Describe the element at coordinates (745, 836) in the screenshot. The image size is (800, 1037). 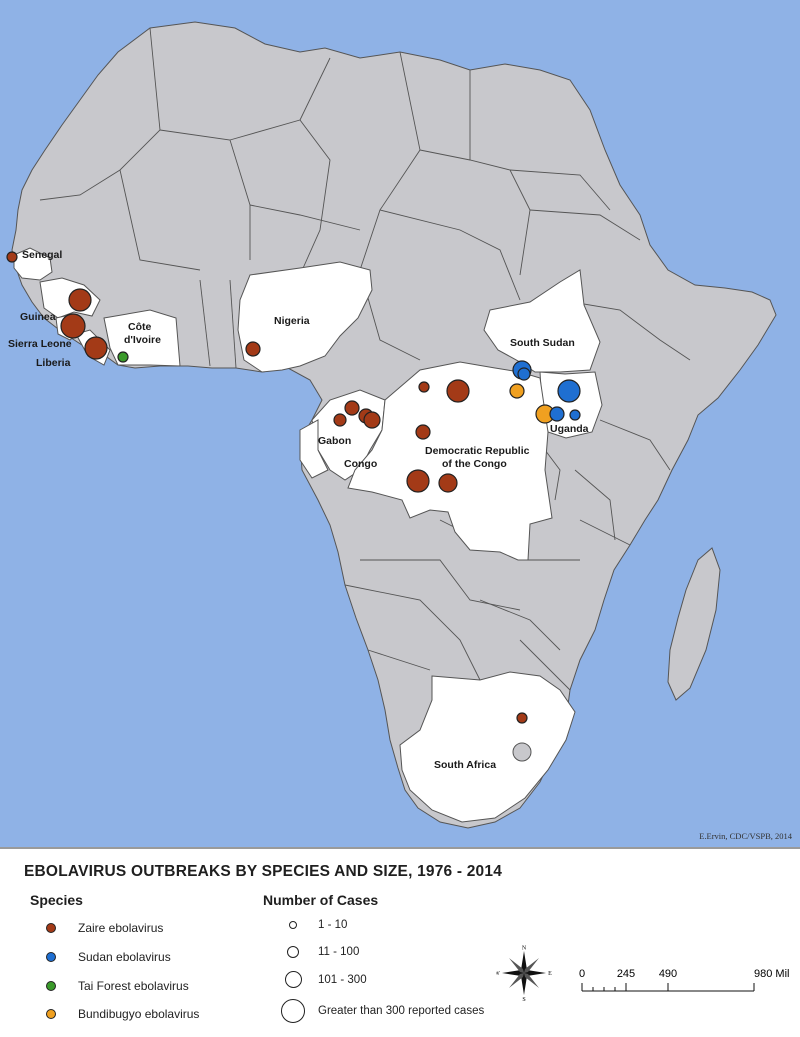
I see `map-credit: E.Ervin, CDC/VSPB, 2014` at that location.